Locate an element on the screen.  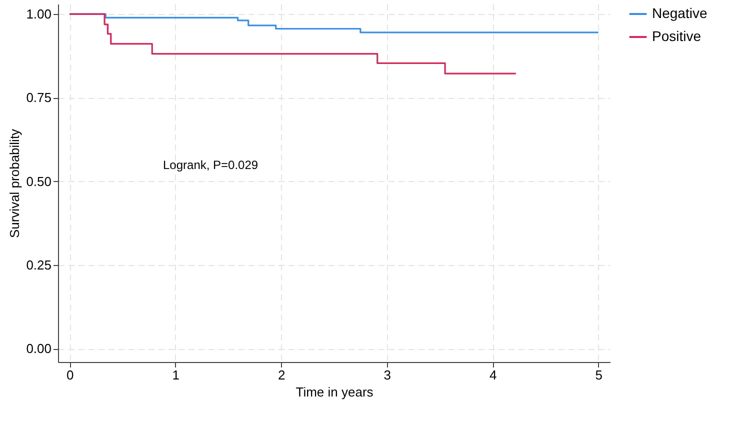
legend-label: Positive is located at coordinates (677, 36).